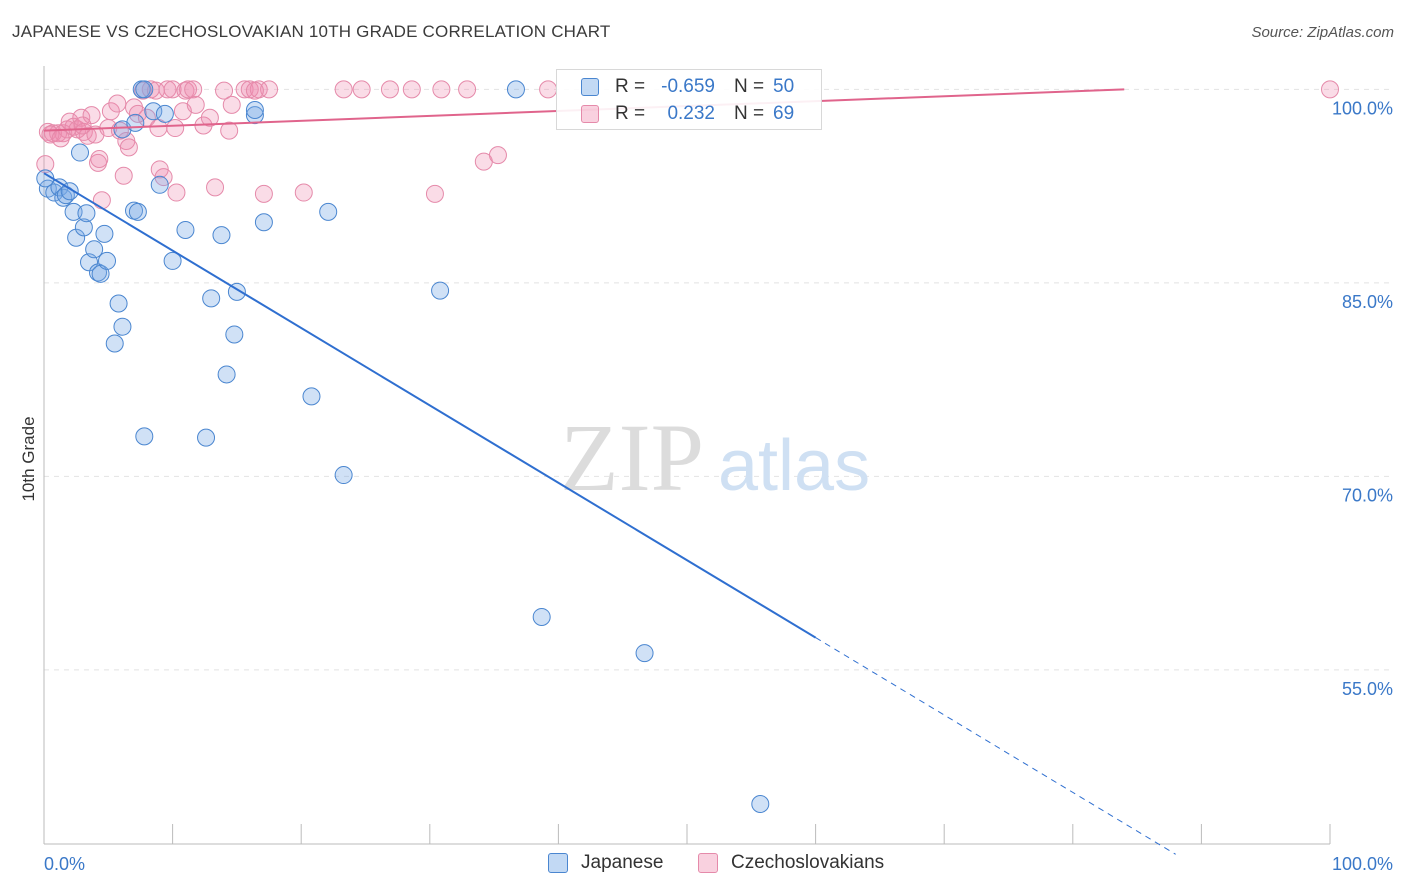 Image resolution: width=1406 pixels, height=892 pixels. I want to click on n-value: 50, so click(784, 86).